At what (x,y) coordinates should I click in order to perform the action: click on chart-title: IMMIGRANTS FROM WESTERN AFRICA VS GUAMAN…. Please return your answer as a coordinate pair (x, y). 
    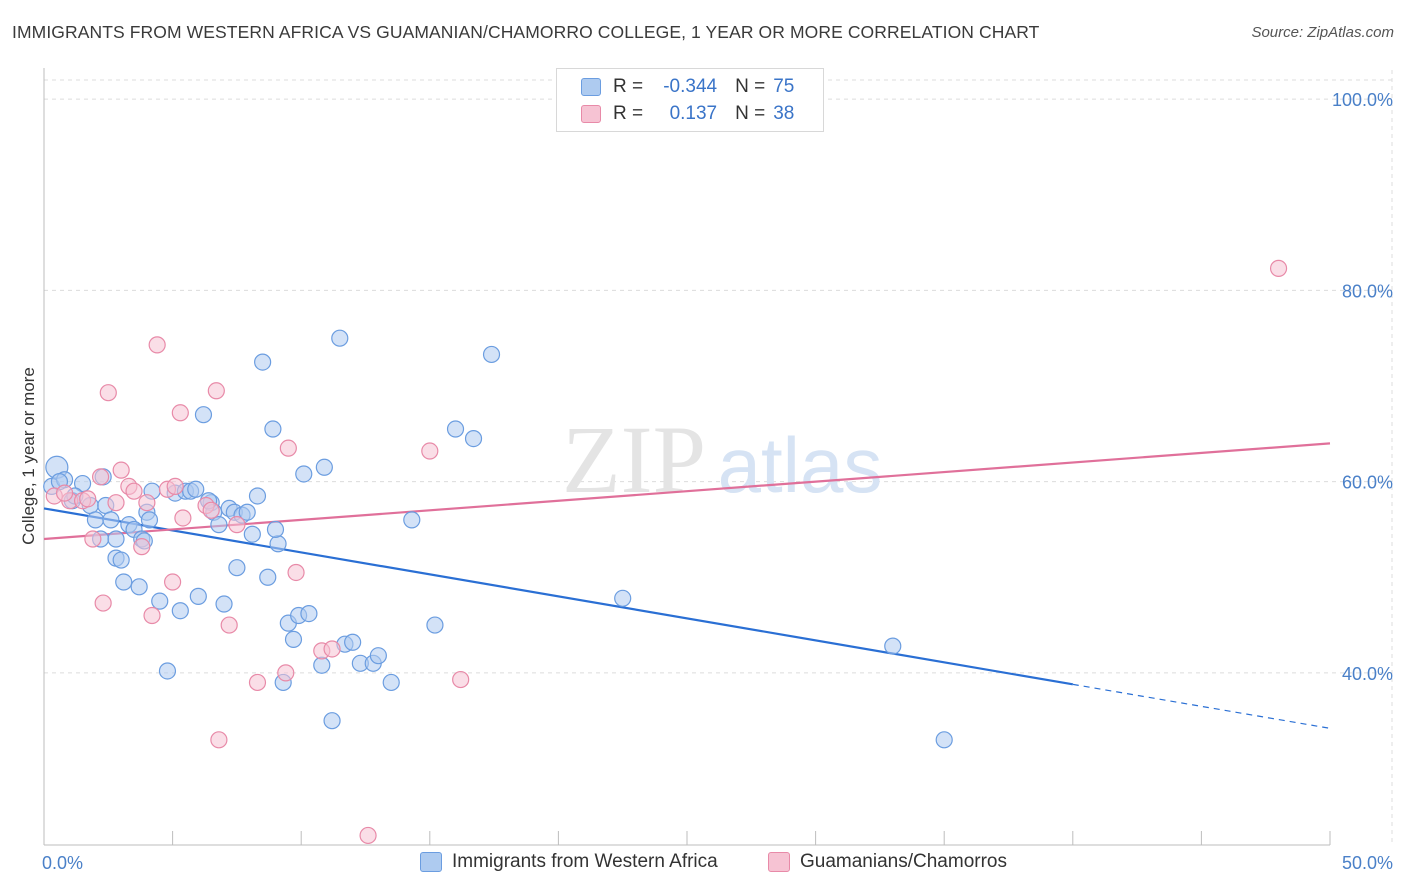
    Looking at the image, I should click on (526, 32).